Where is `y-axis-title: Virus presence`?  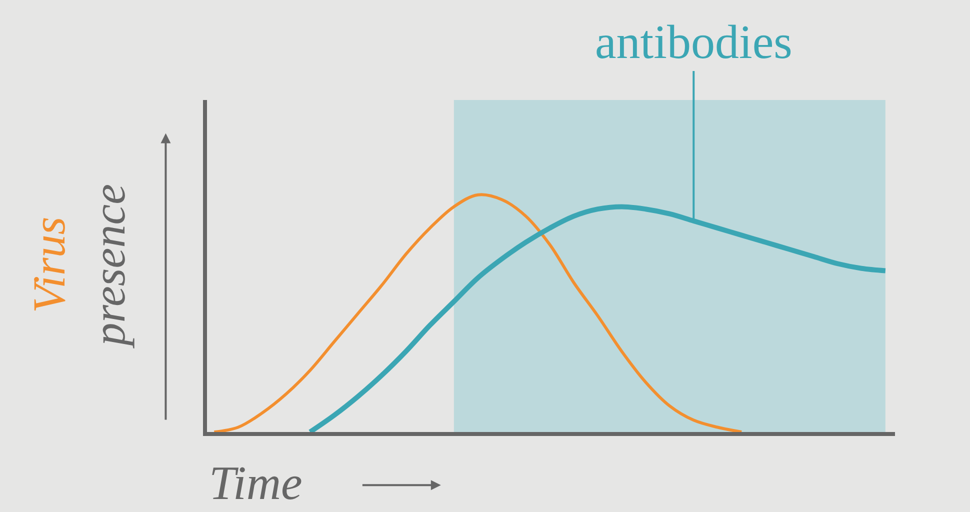 y-axis-title: Virus presence is located at coordinates (79, 266).